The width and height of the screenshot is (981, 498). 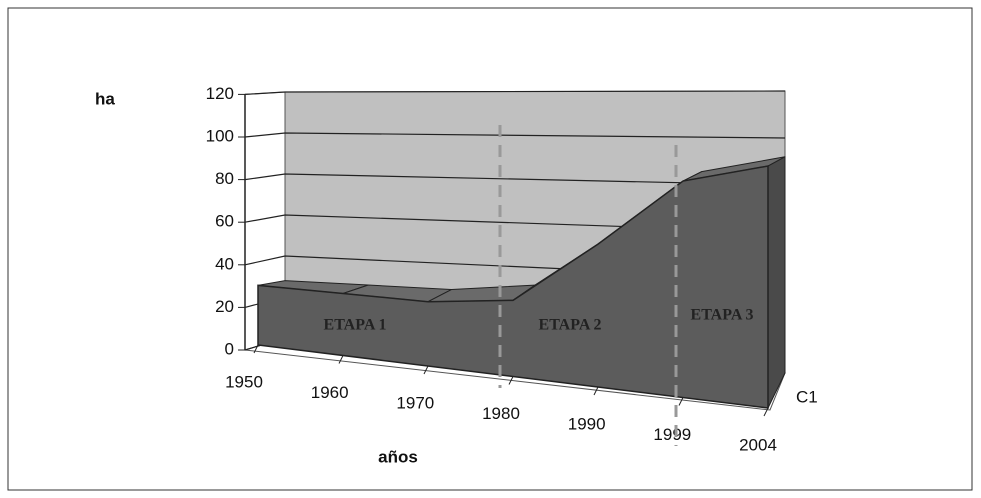 What do you see at coordinates (244, 381) in the screenshot?
I see `x-tick-label: 1950` at bounding box center [244, 381].